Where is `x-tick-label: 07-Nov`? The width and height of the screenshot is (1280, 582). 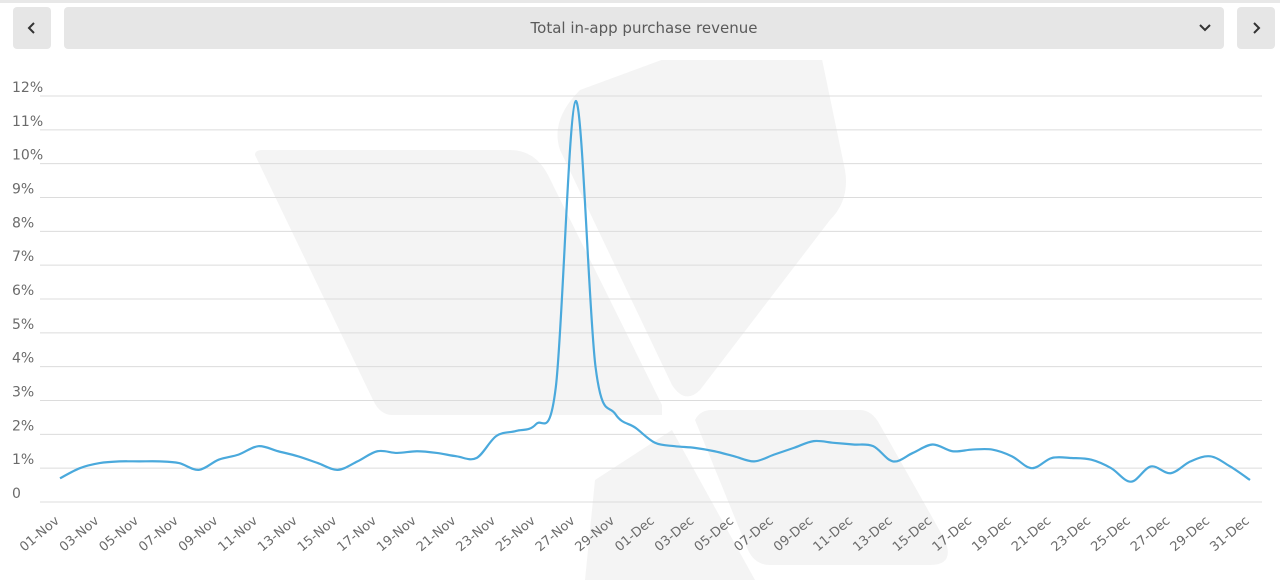 x-tick-label: 07-Nov is located at coordinates (159, 534).